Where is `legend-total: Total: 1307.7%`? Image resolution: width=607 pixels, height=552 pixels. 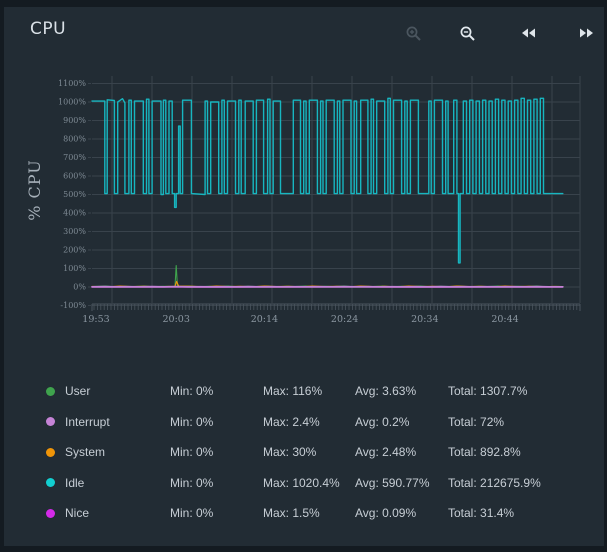
legend-total: Total: 1307.7% is located at coordinates (488, 391).